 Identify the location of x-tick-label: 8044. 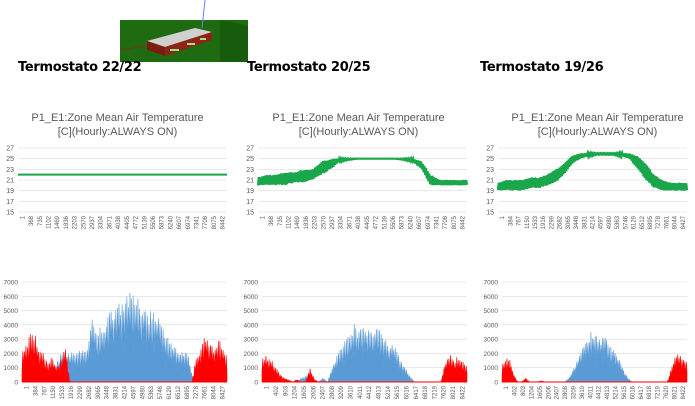
(215, 392).